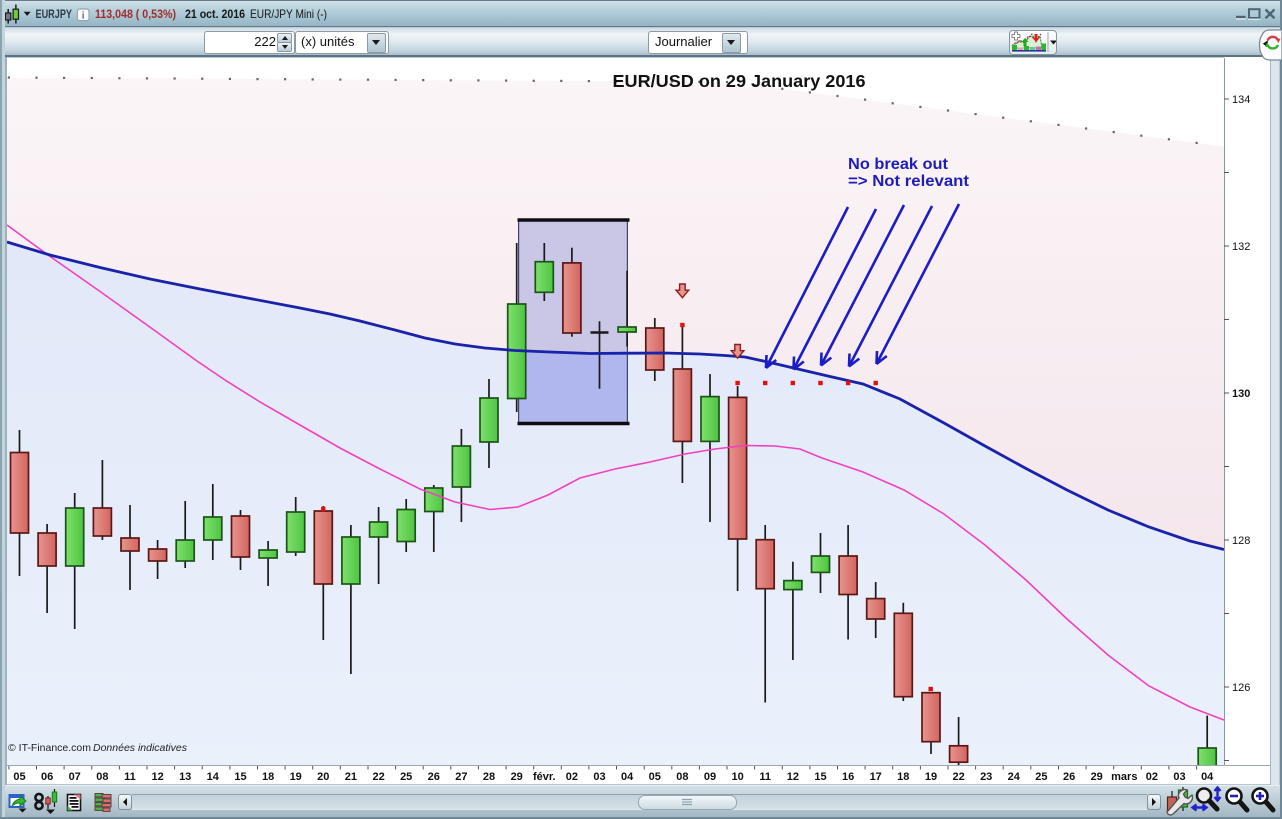 Image resolution: width=1282 pixels, height=819 pixels. What do you see at coordinates (908, 181) in the screenshot?
I see `svg-text: => Not relevant` at bounding box center [908, 181].